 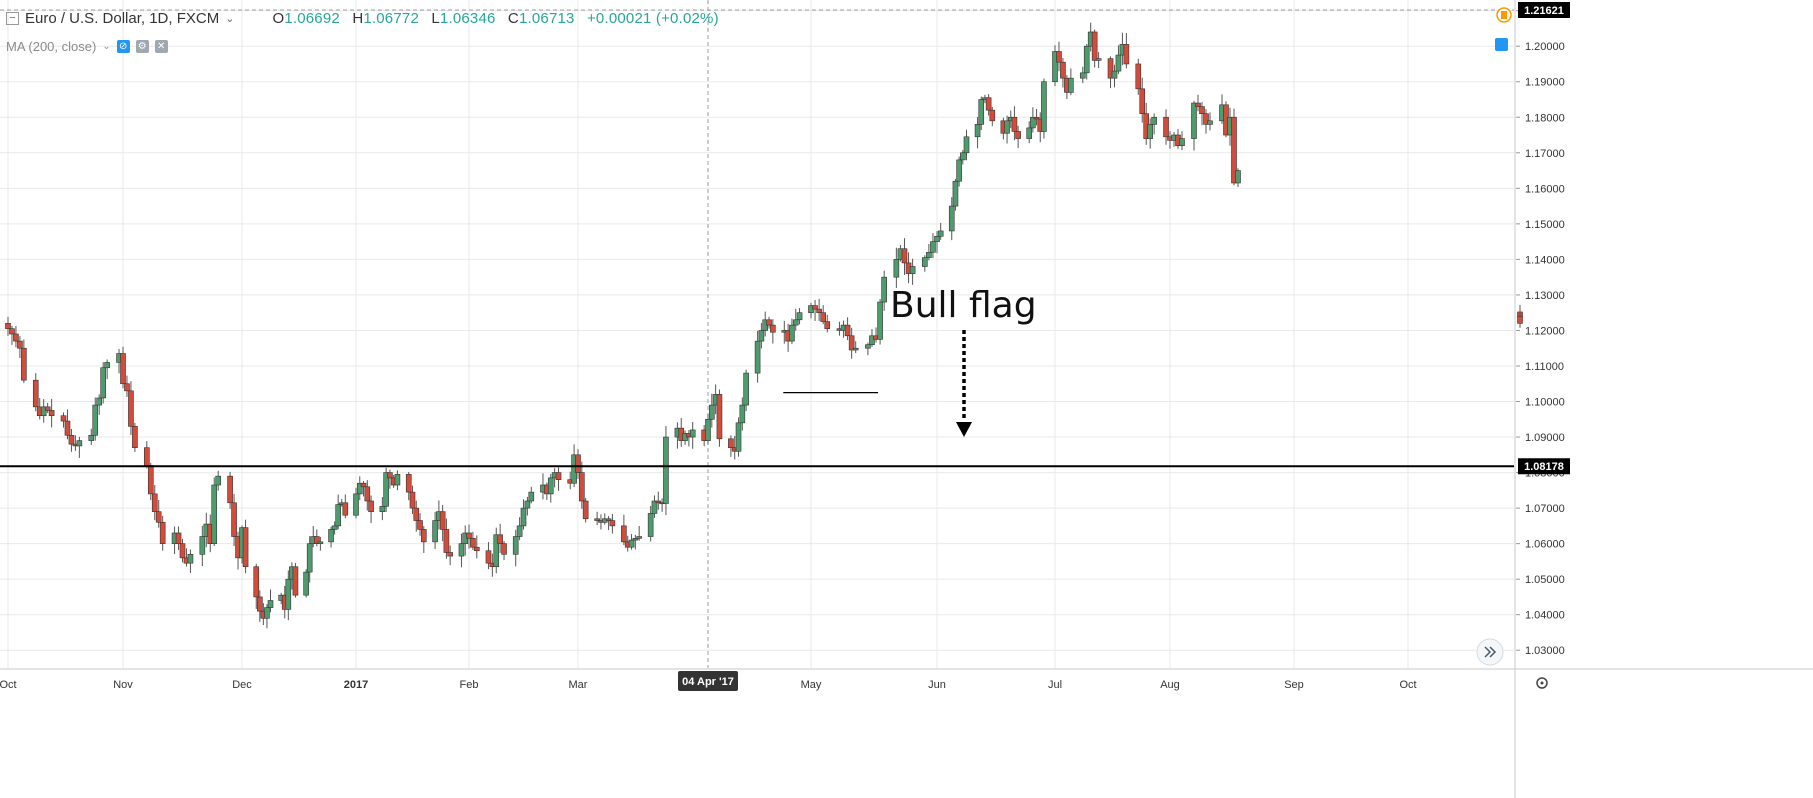 What do you see at coordinates (230, 18) in the screenshot?
I see `chevron-down-icon: ⌄` at bounding box center [230, 18].